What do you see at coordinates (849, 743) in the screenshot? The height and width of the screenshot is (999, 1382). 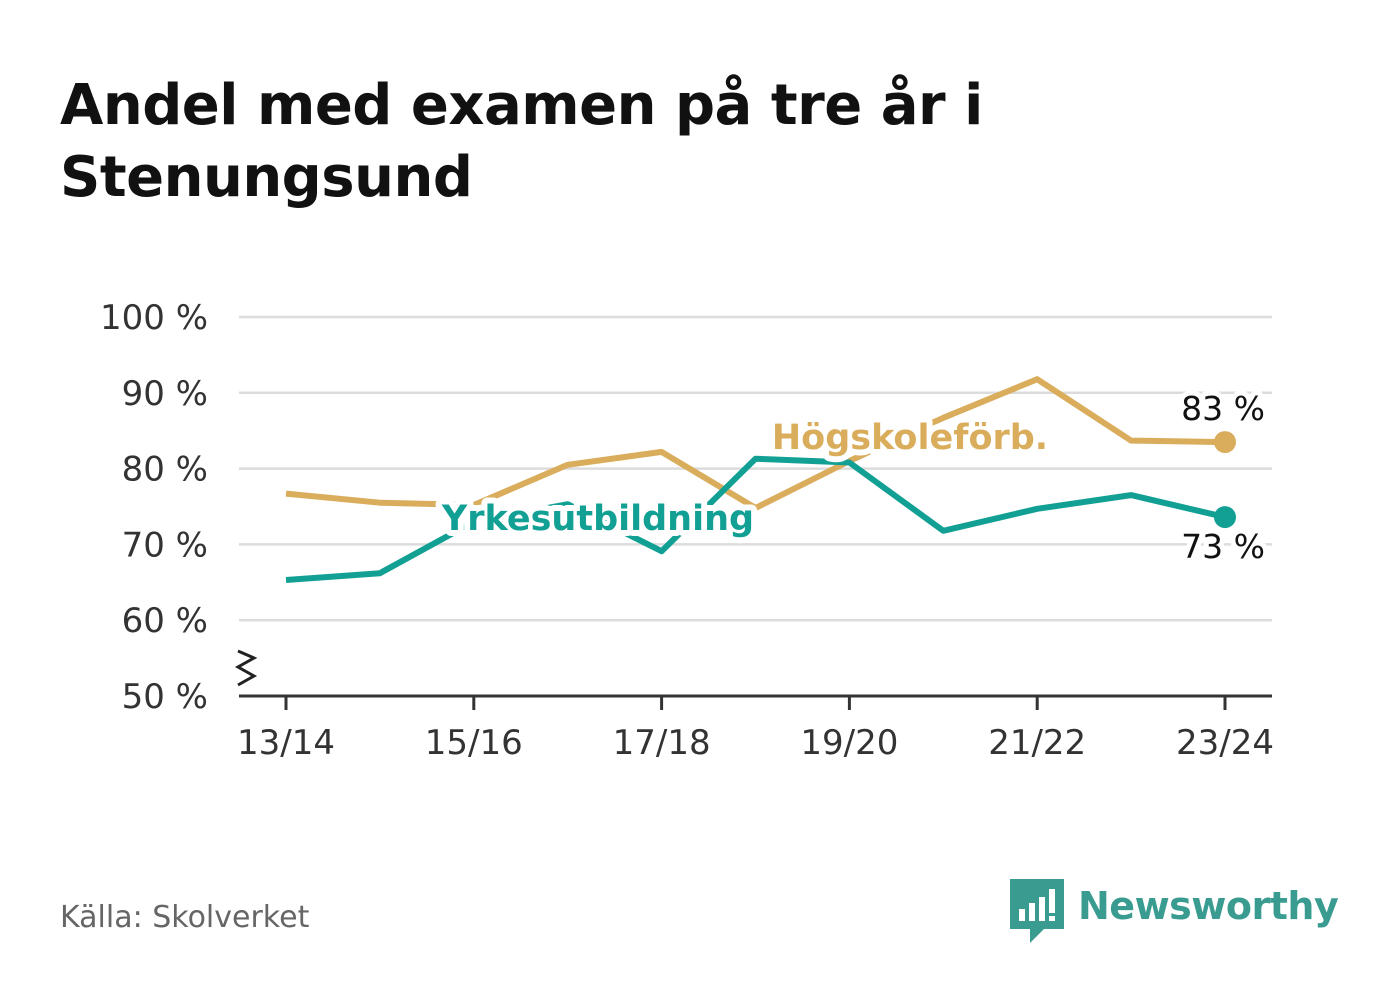 I see `x-tick-label: 19/20` at bounding box center [849, 743].